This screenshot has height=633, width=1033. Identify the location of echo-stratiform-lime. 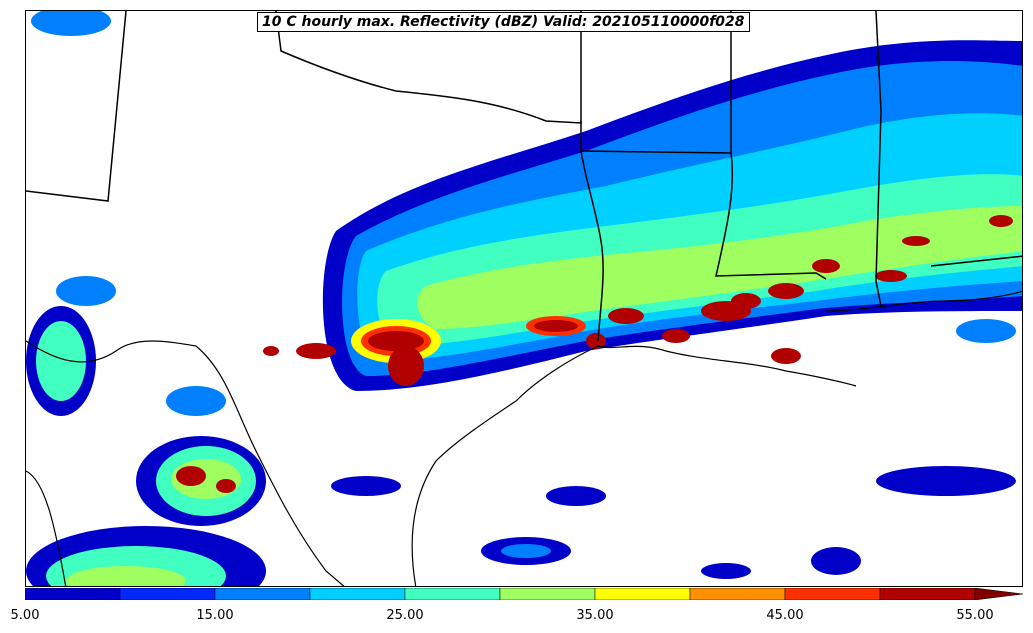
(719, 267).